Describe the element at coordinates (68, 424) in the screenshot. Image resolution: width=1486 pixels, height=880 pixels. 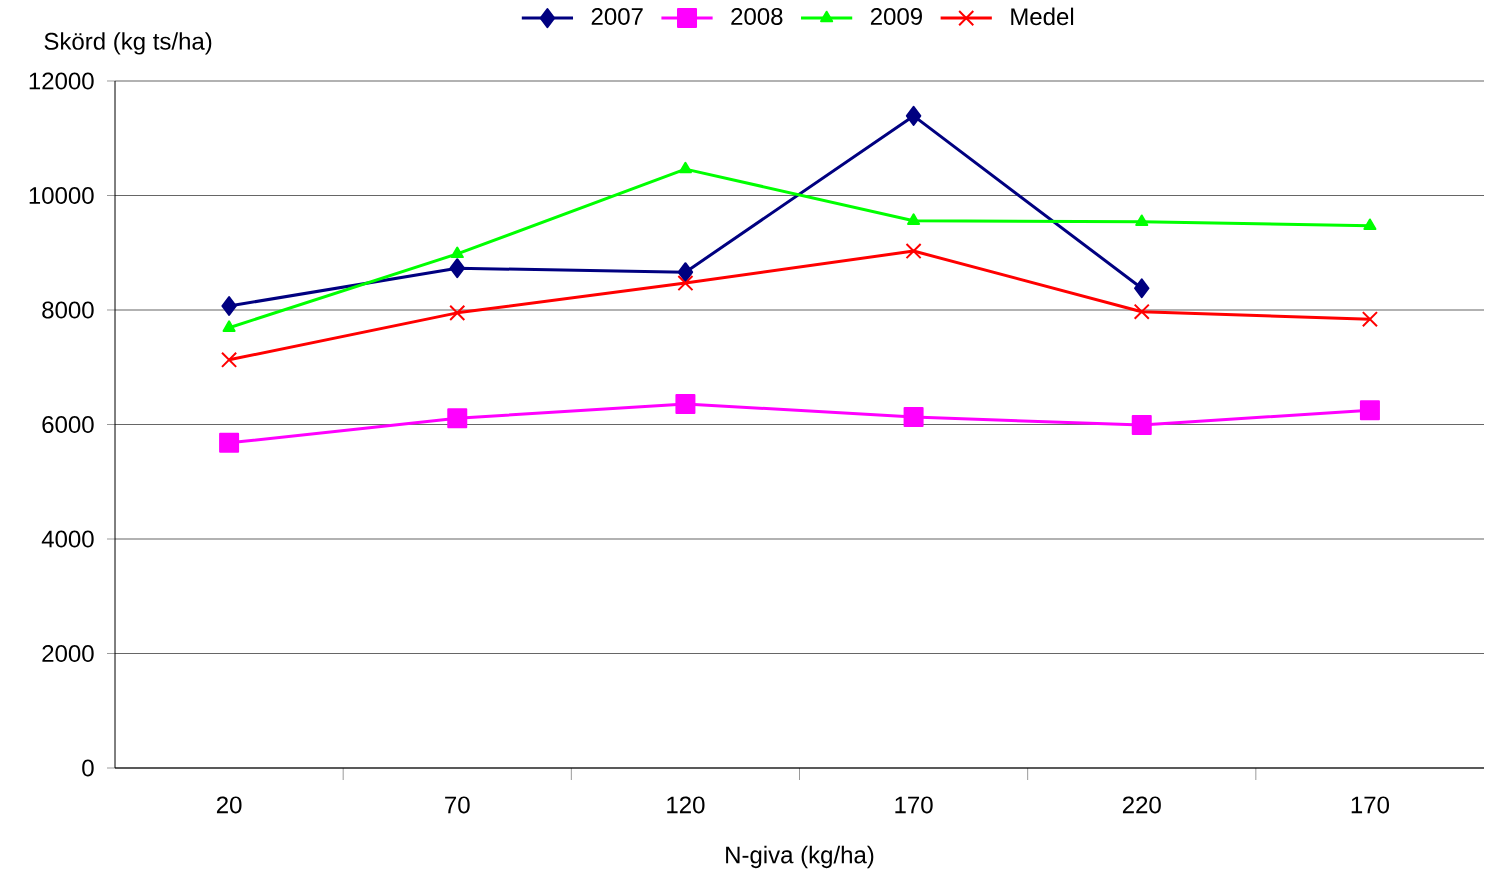
I see `y-tick-label: 6000` at that location.